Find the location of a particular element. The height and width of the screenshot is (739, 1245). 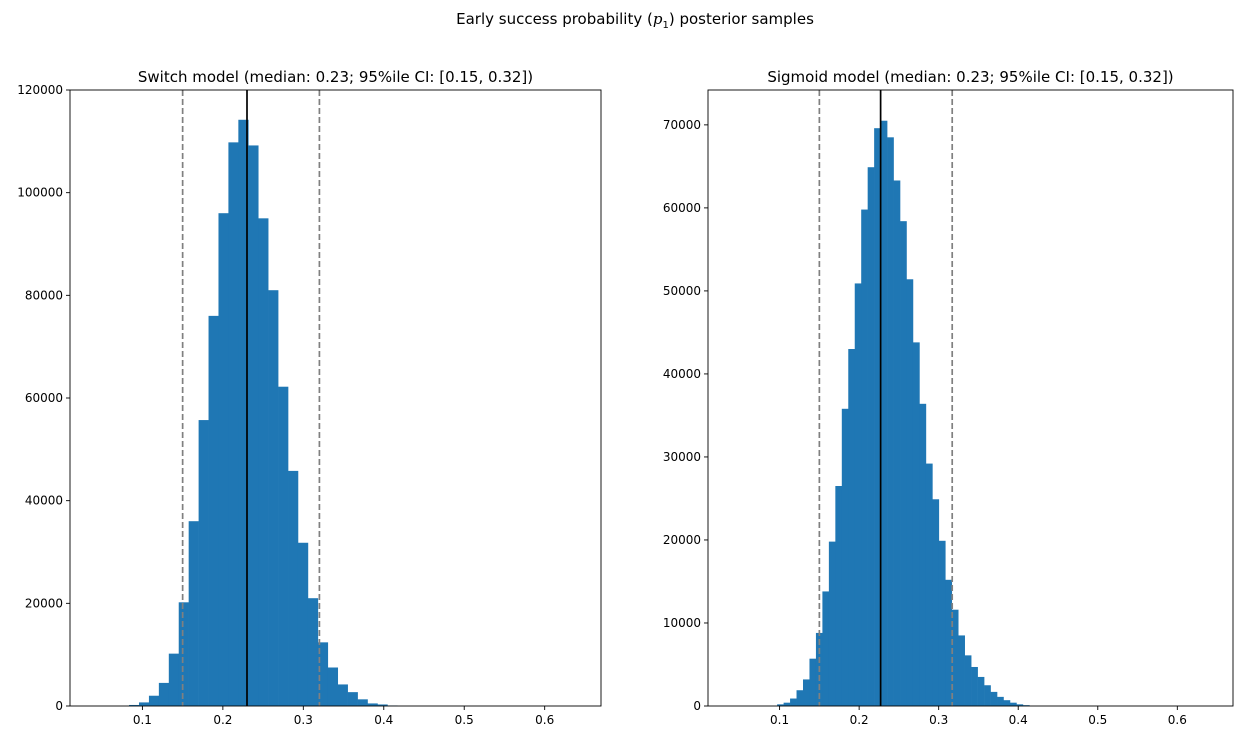

switch-y-tick-label: 80000 is located at coordinates (44, 295).